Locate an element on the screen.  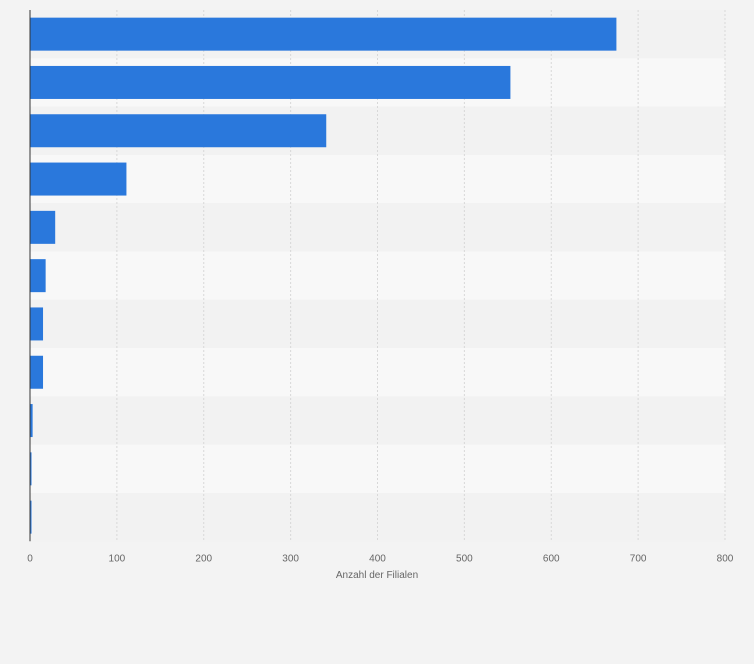
x-tick-label: 300 is located at coordinates (290, 558).